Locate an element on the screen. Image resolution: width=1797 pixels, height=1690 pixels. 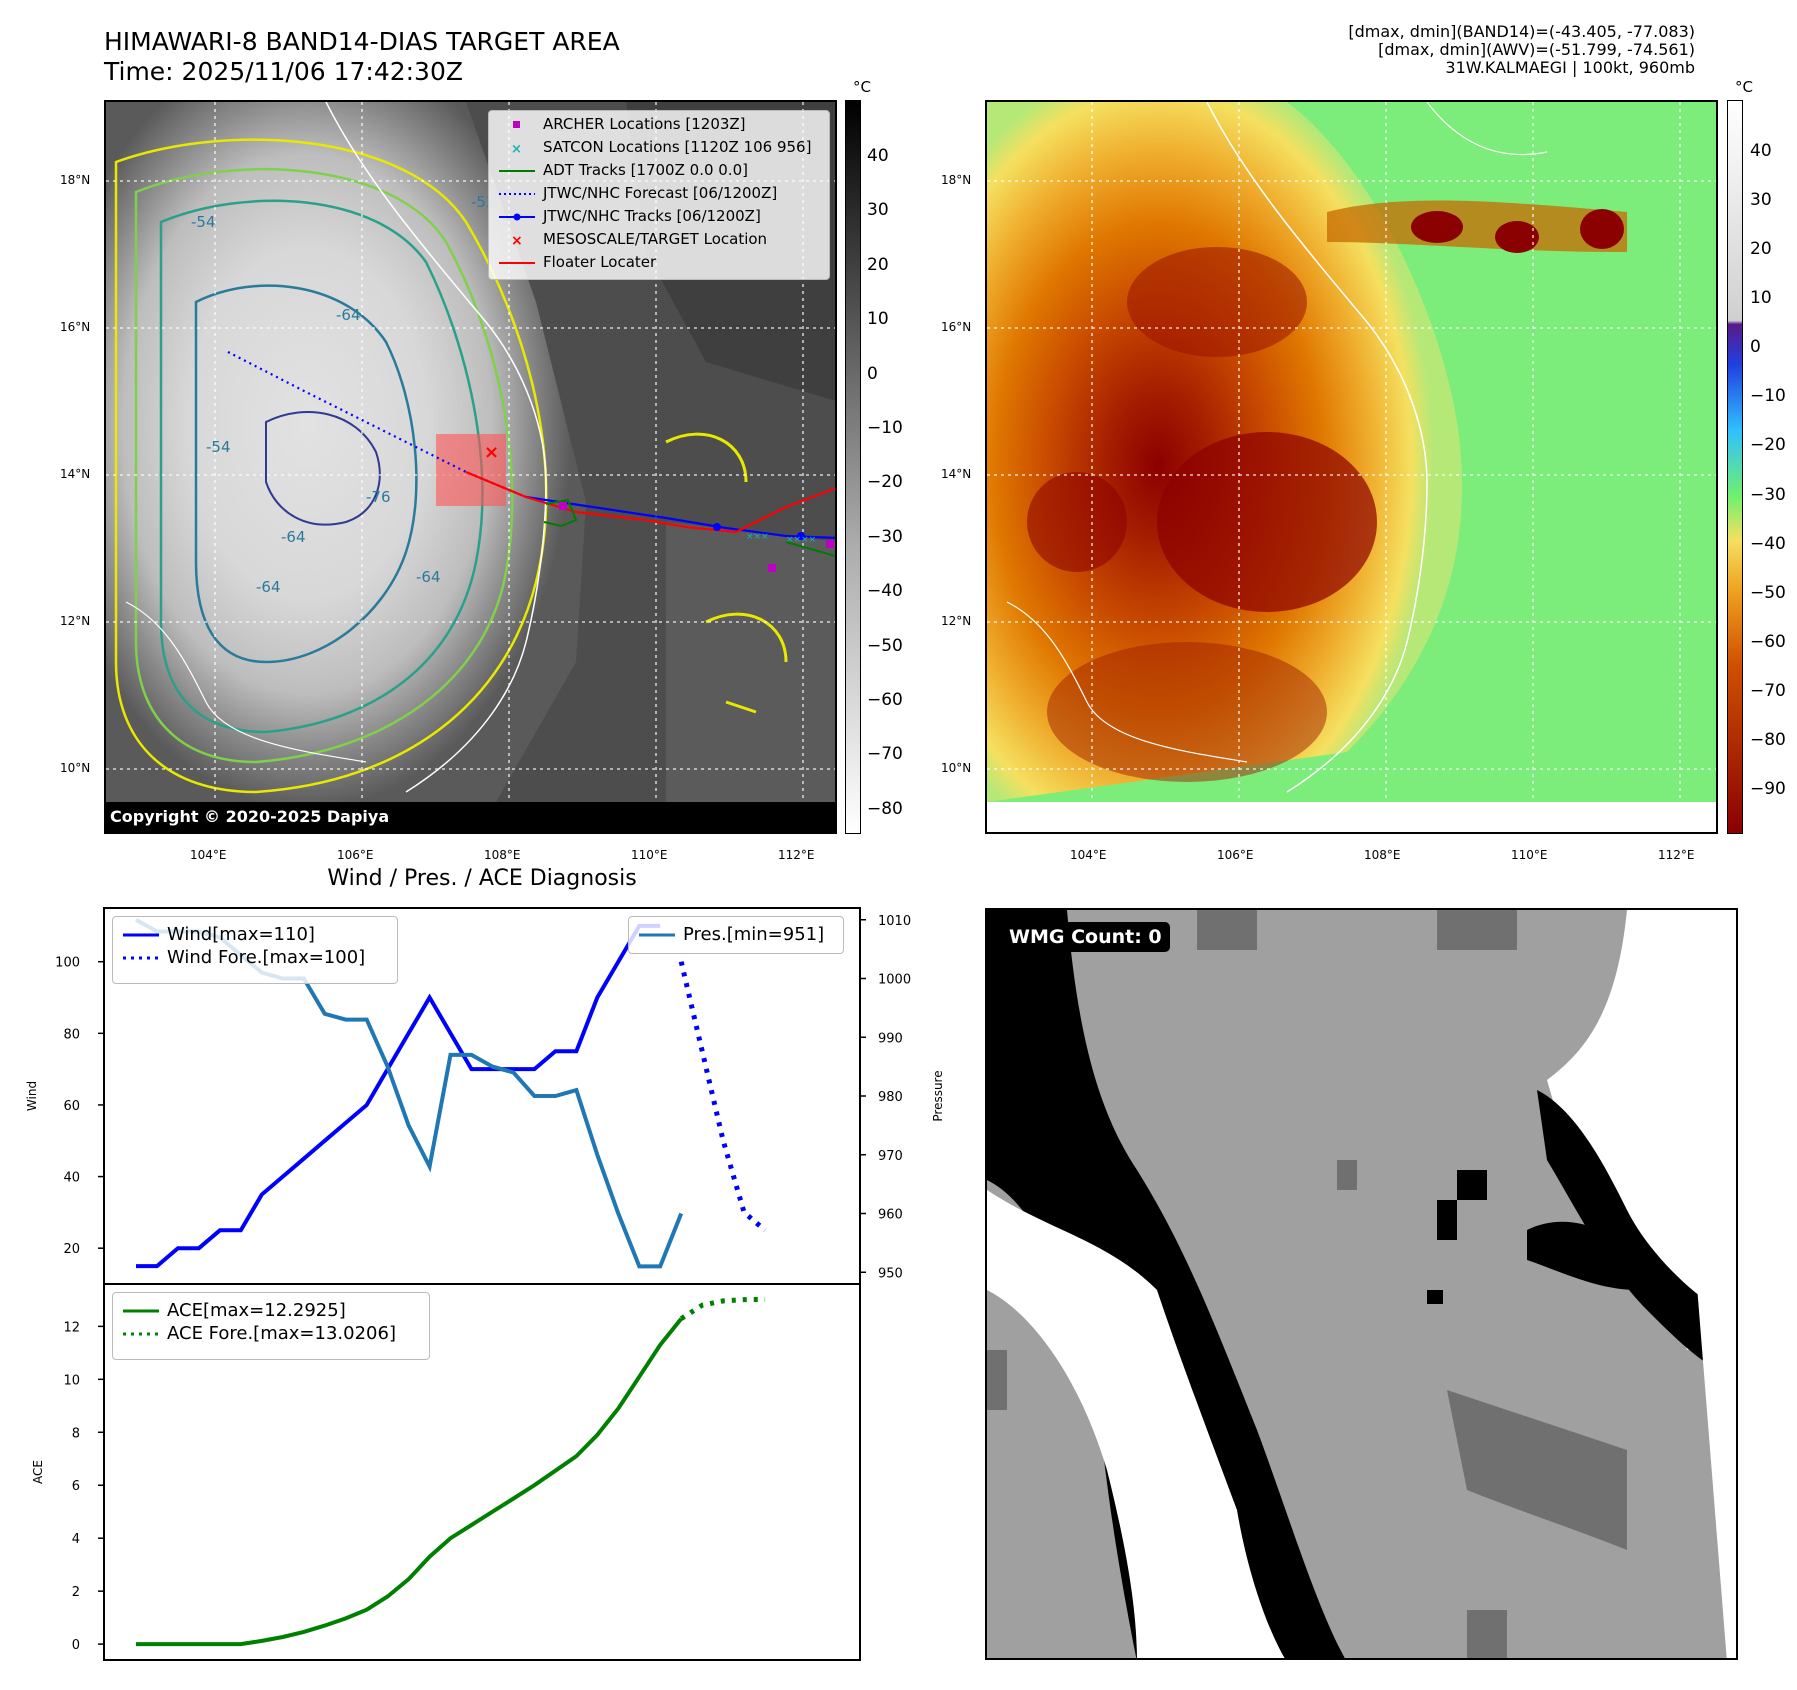
legend-item-floater: Floater Locater is located at coordinates (578, 262).